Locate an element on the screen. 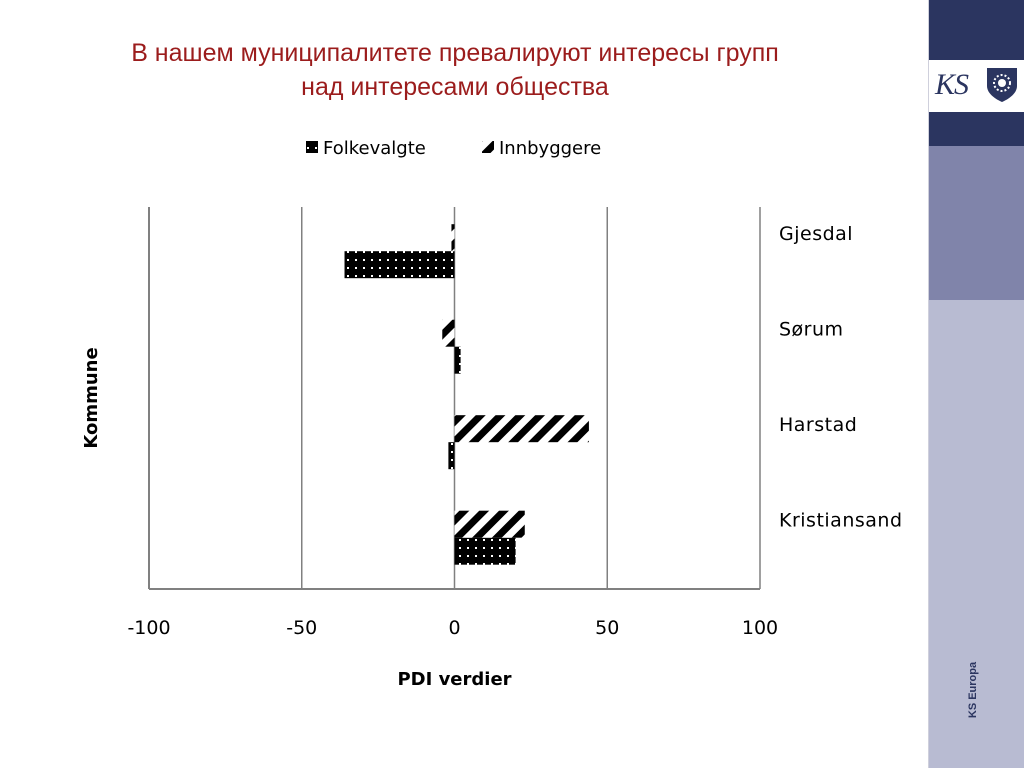  bar-folkevalgte-kristiansand is located at coordinates (485, 551).